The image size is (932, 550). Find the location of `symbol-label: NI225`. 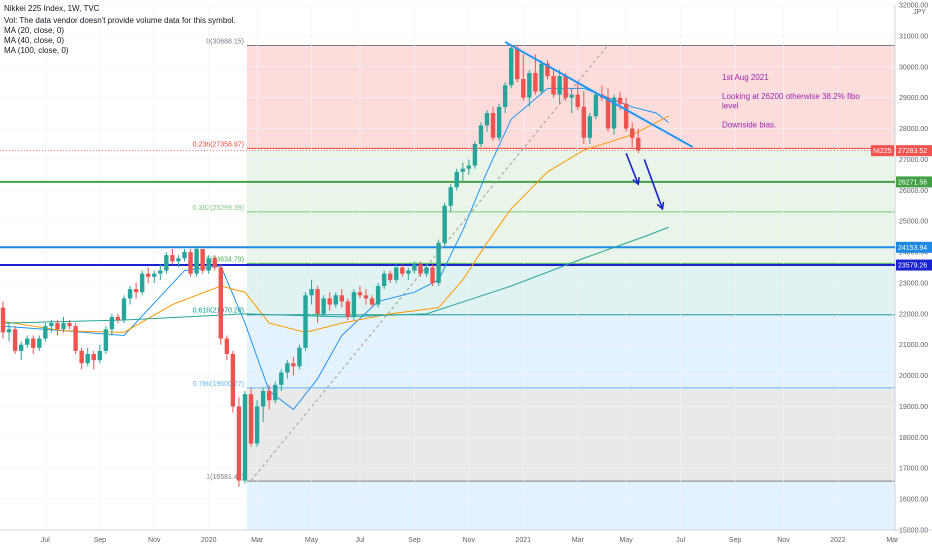

symbol-label: NI225 is located at coordinates (882, 151).